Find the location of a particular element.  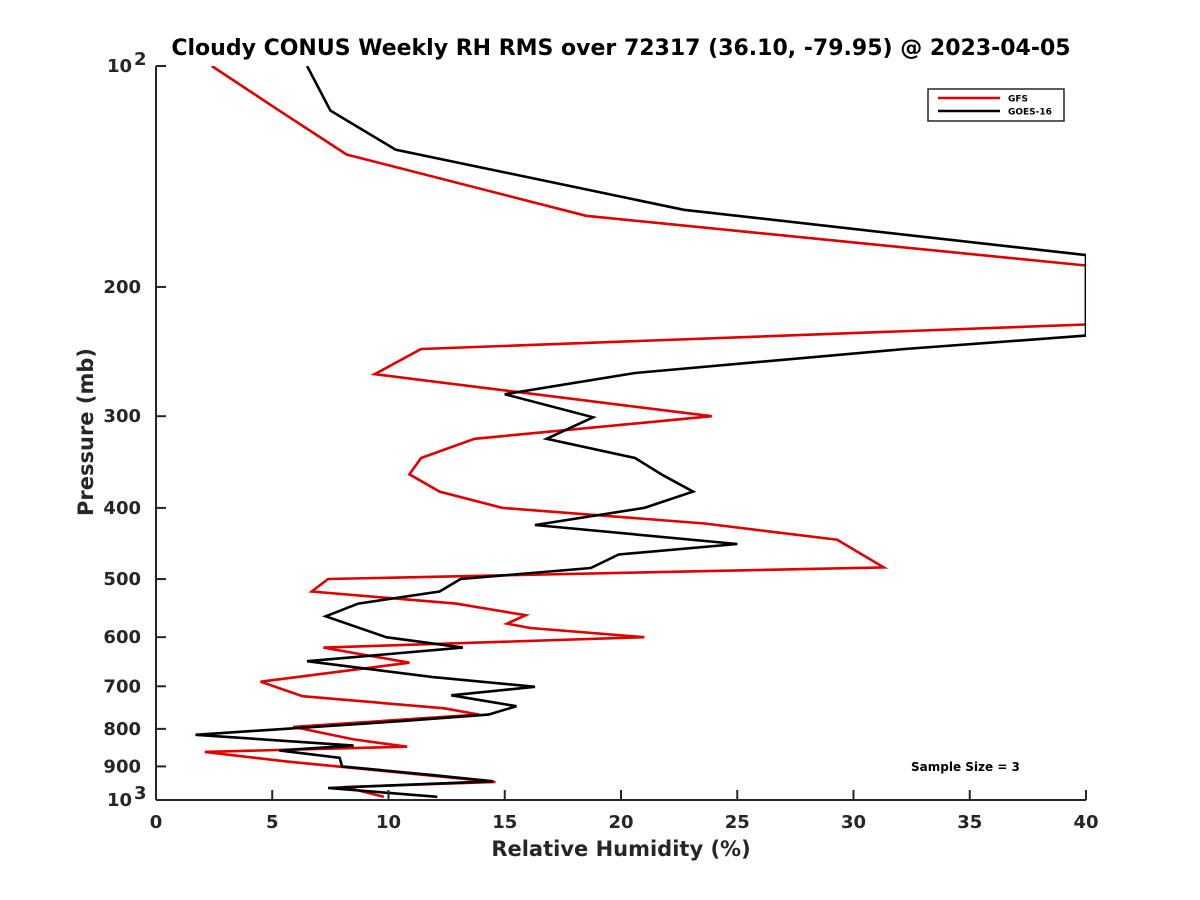

y-tick-label: 200 is located at coordinates (122, 287).